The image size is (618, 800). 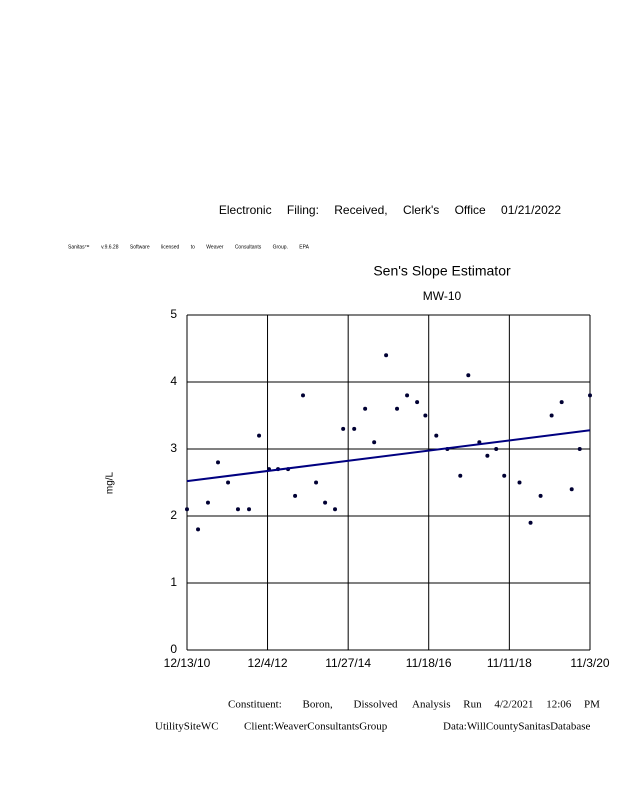 What do you see at coordinates (429, 663) in the screenshot?
I see `x-tick-label: 11/18/16` at bounding box center [429, 663].